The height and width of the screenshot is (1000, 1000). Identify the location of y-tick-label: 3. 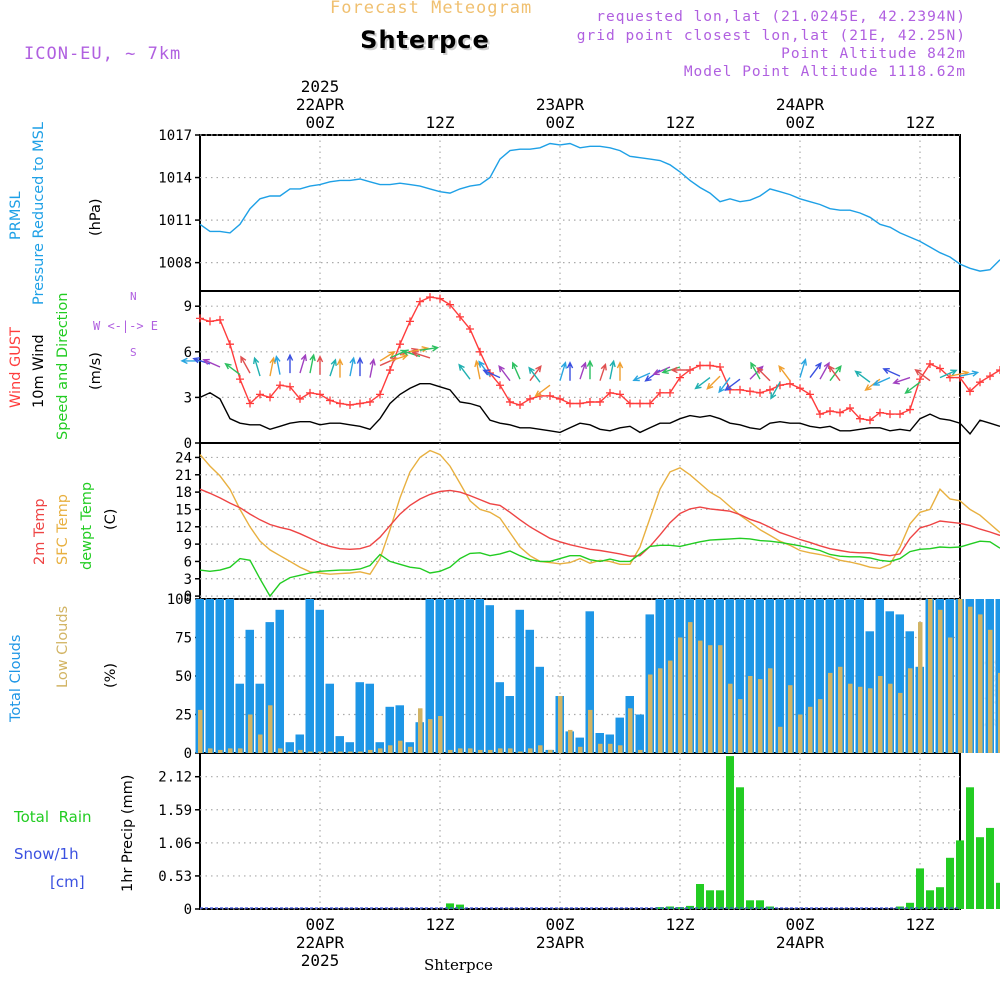
(188, 580).